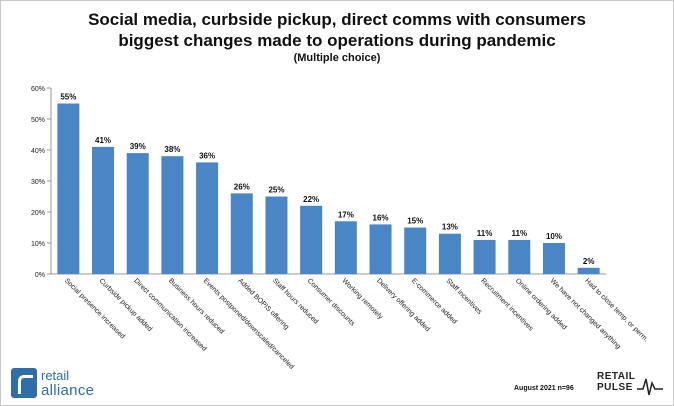 The height and width of the screenshot is (406, 674). I want to click on retail-pulse-logo: RETAIL PULSE, so click(630, 387).